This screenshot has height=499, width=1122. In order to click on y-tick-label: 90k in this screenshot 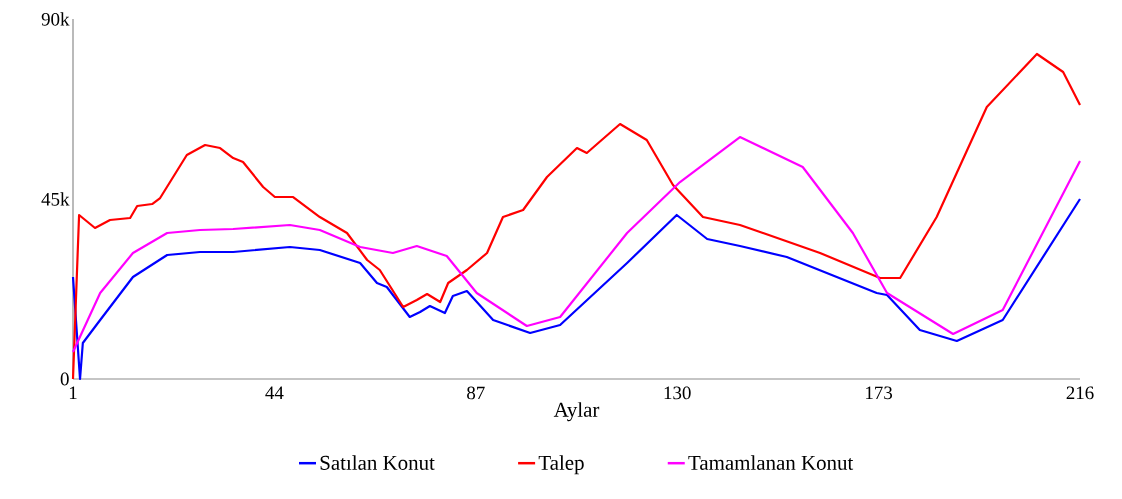, I will do `click(55, 19)`.